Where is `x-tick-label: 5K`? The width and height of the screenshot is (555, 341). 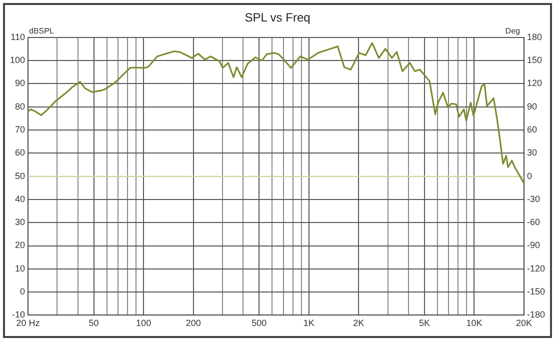
x-tick-label: 5K is located at coordinates (424, 323).